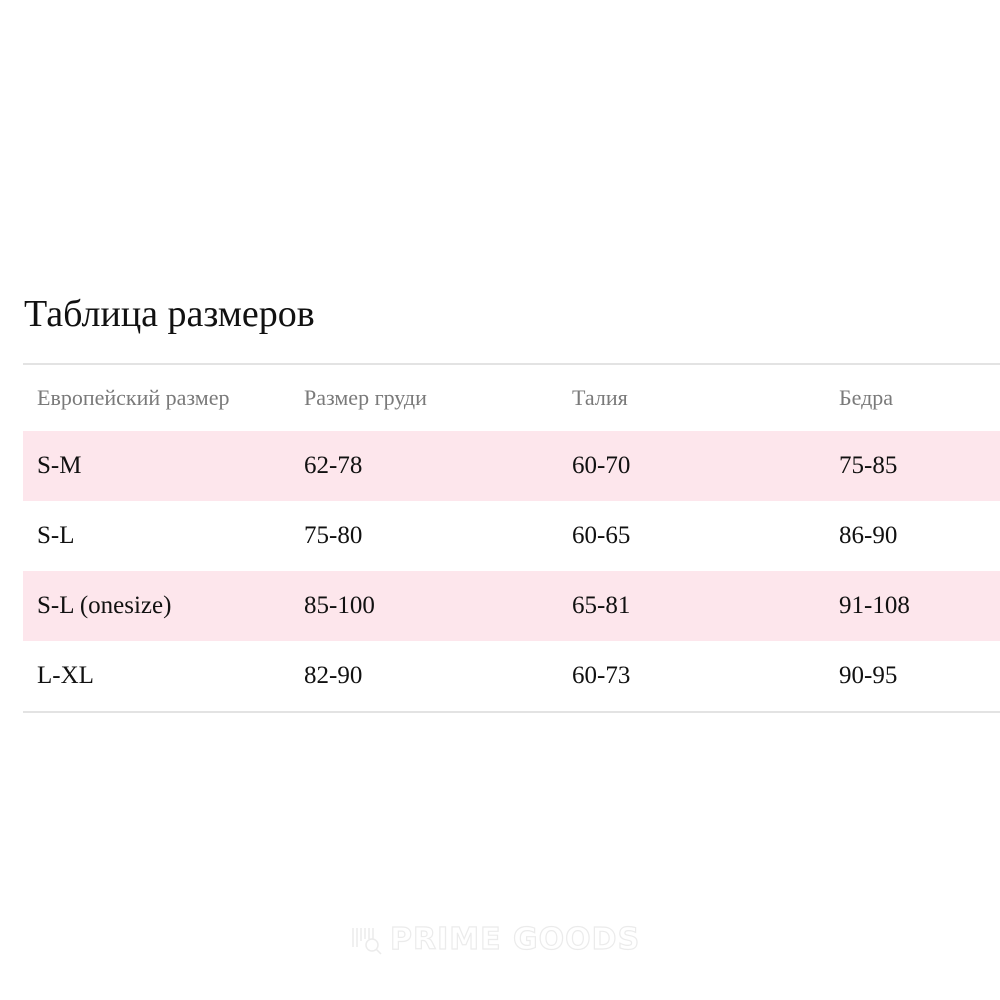  I want to click on cell-bust: 85-100, so click(339, 605).